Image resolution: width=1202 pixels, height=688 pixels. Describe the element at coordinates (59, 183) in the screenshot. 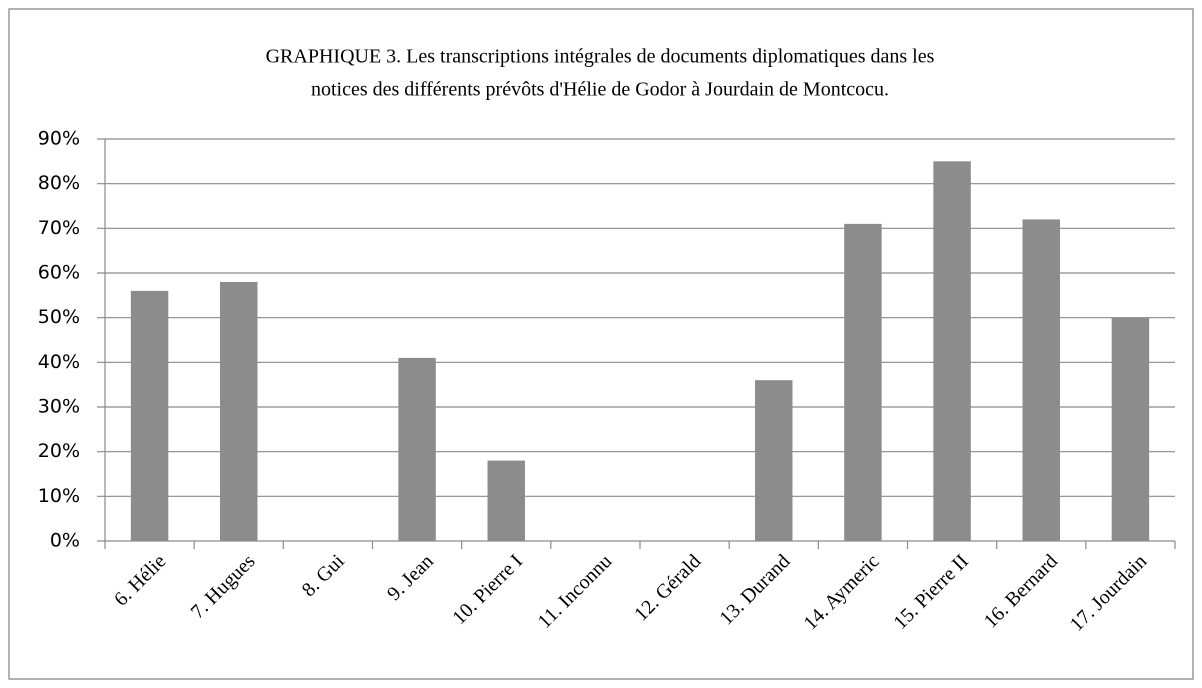

I see `y-tick-label: 80%` at that location.